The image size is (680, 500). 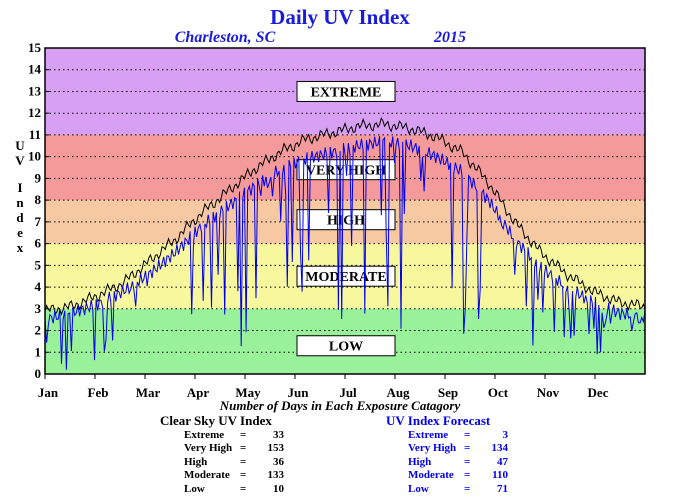 I want to click on y-tick-label: 3, so click(x=38, y=308).